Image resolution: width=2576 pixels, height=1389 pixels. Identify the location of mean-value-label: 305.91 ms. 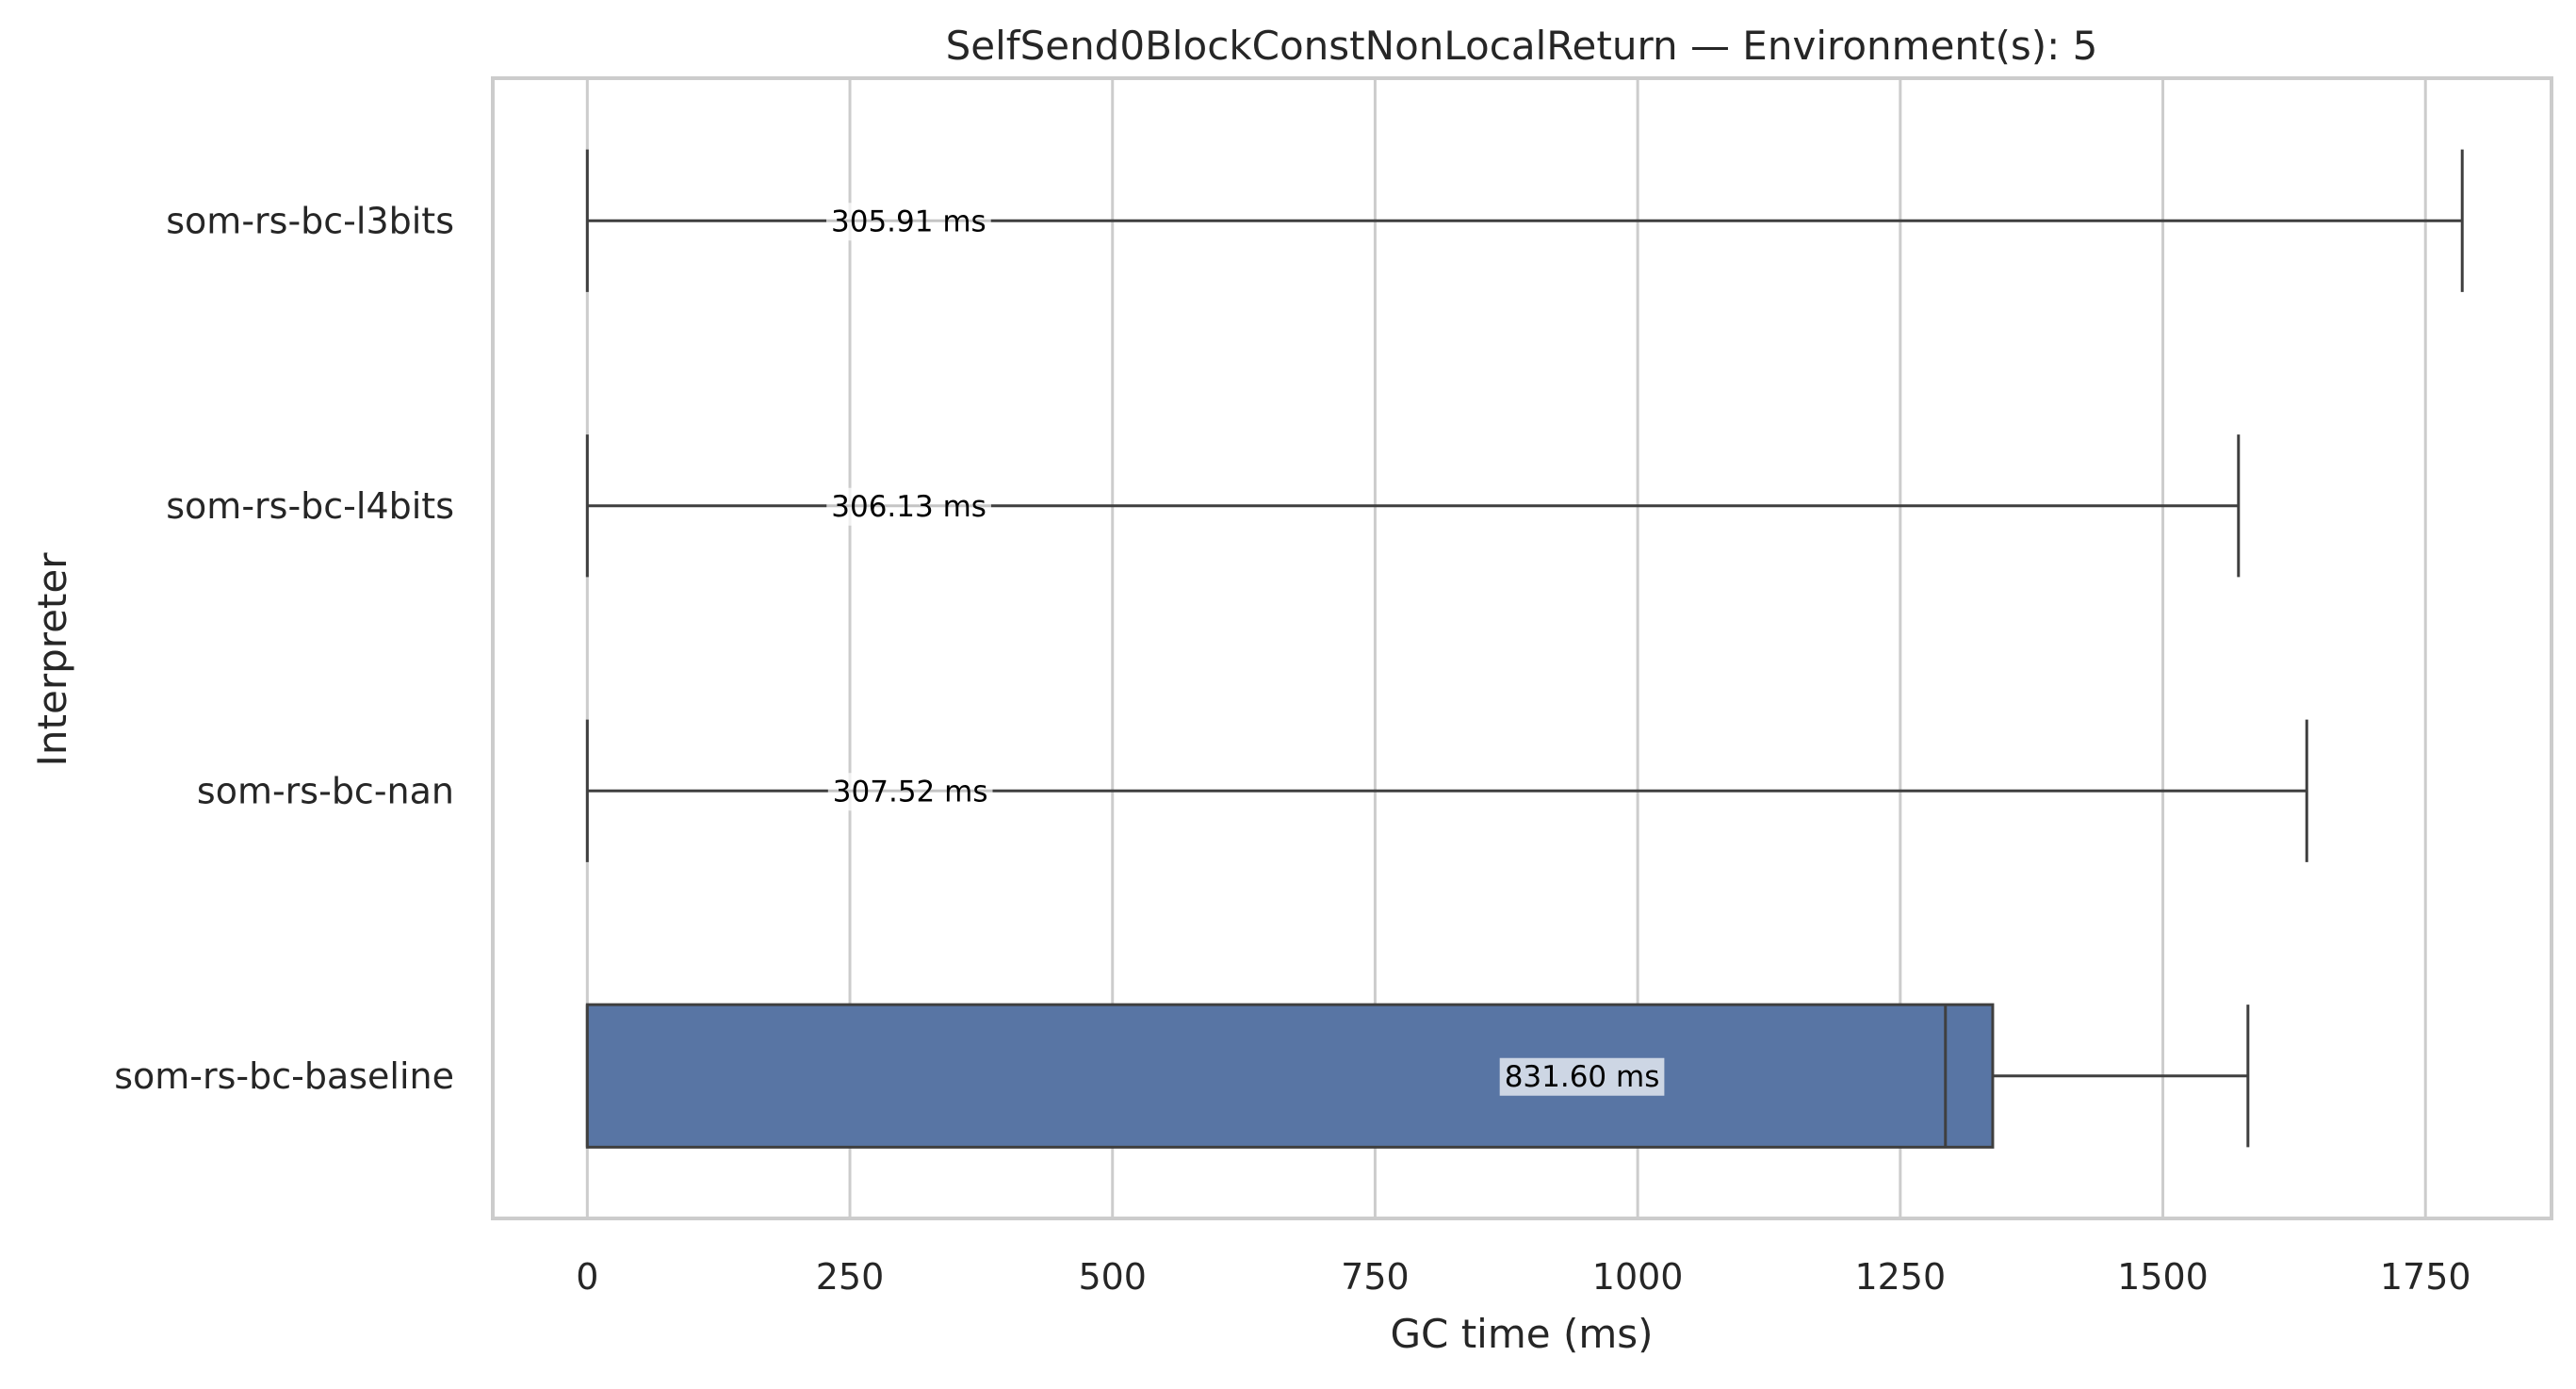
(908, 221).